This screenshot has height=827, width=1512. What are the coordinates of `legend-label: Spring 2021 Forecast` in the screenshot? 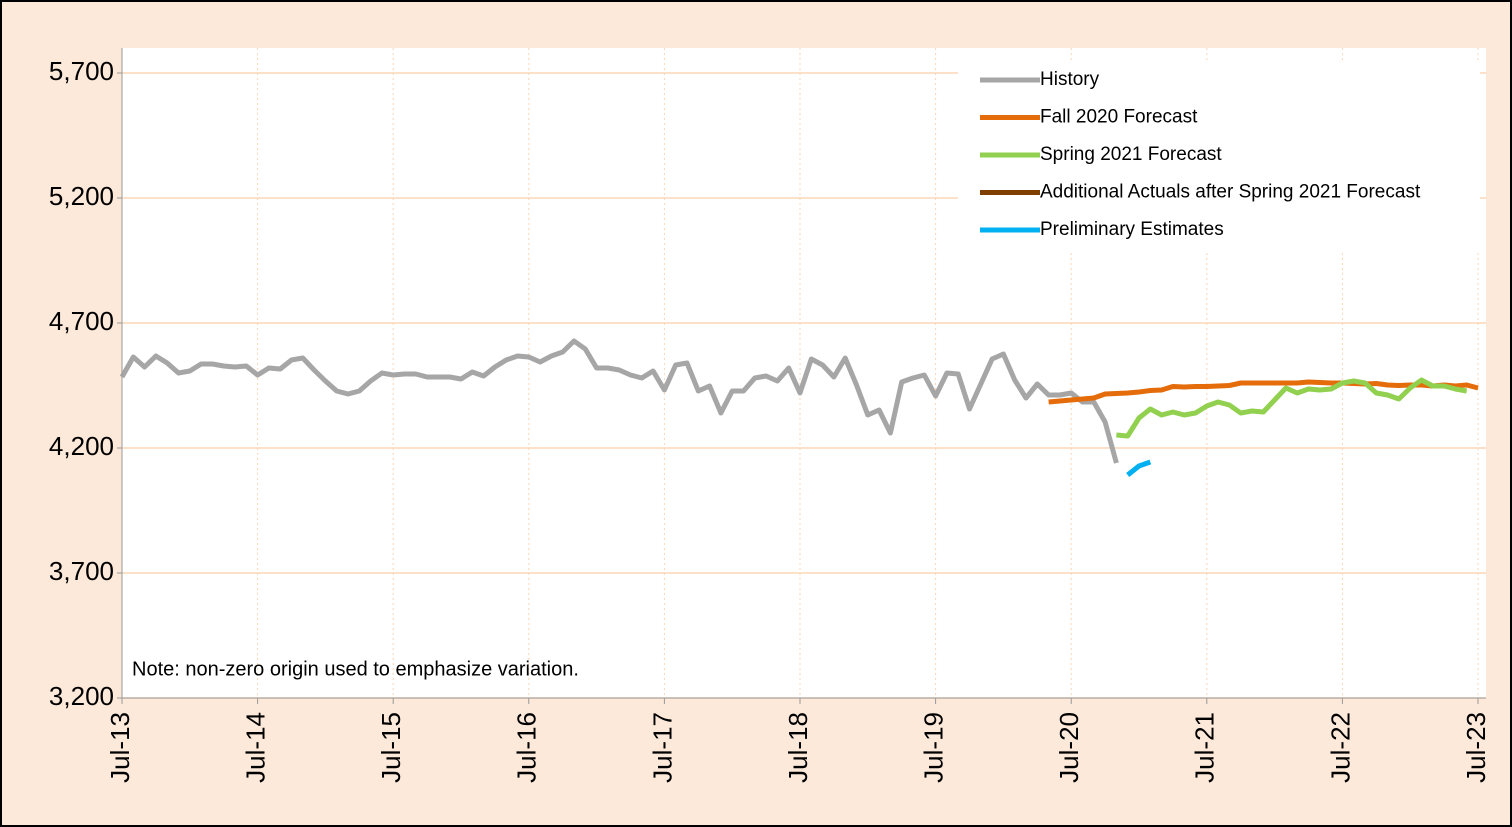 It's located at (1131, 154).